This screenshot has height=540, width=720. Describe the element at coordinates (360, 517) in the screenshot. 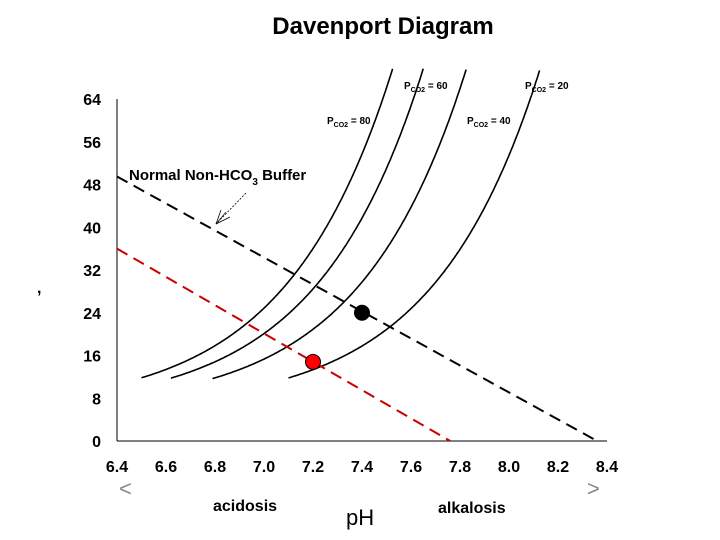

I see `x-axis-label: pH` at that location.